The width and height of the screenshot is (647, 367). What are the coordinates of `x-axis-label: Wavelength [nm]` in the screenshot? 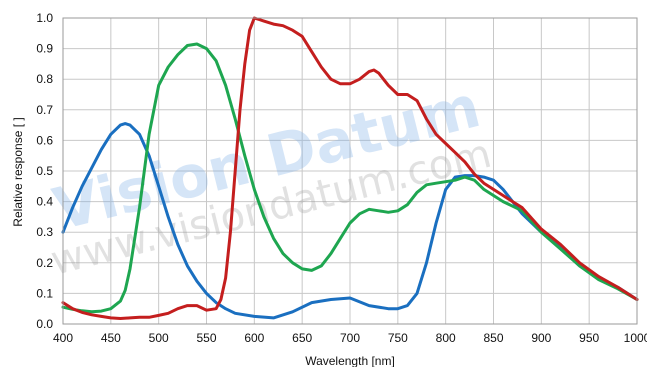 It's located at (350, 360).